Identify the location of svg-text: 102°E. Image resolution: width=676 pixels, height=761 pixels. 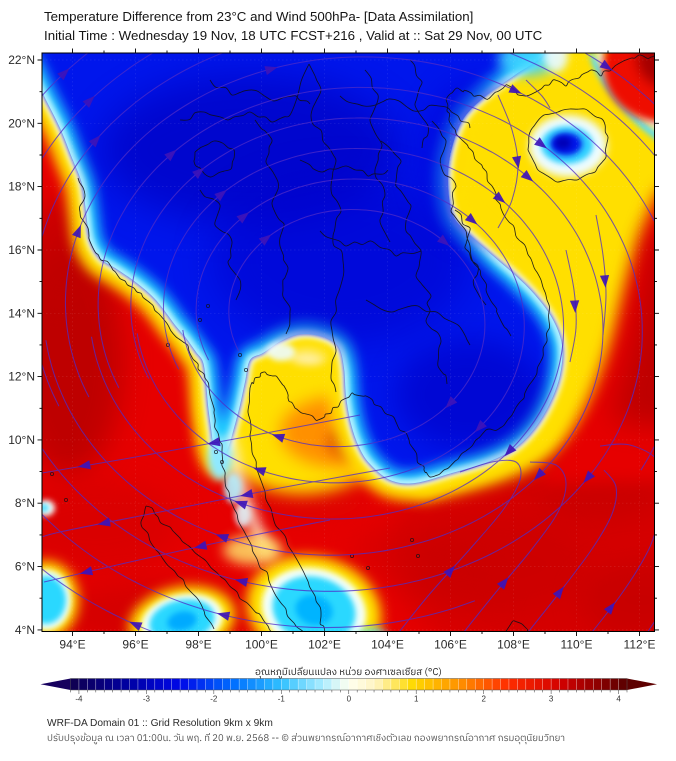
(324, 645).